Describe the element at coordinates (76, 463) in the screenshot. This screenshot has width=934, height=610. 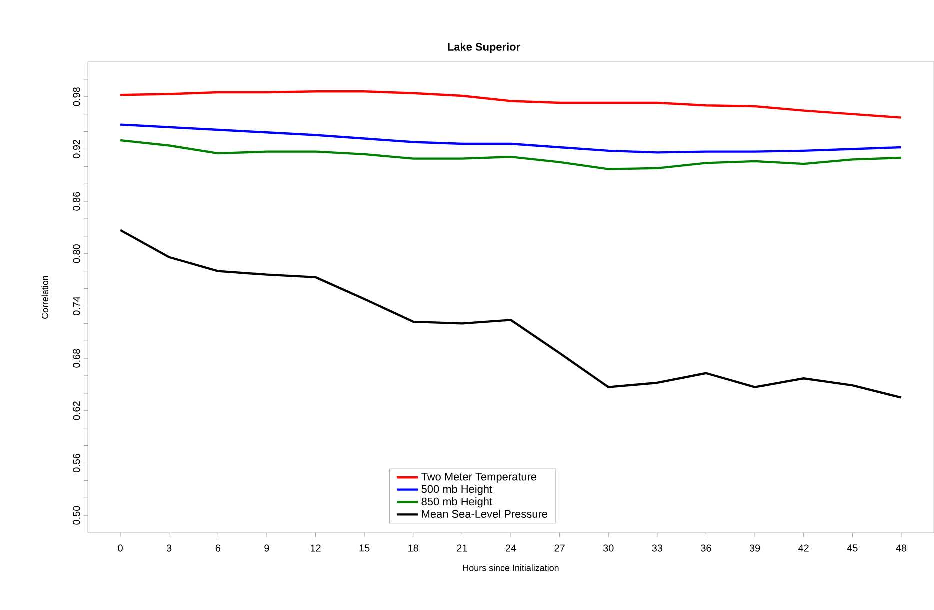
I see `y-tick-label: 0.56` at that location.